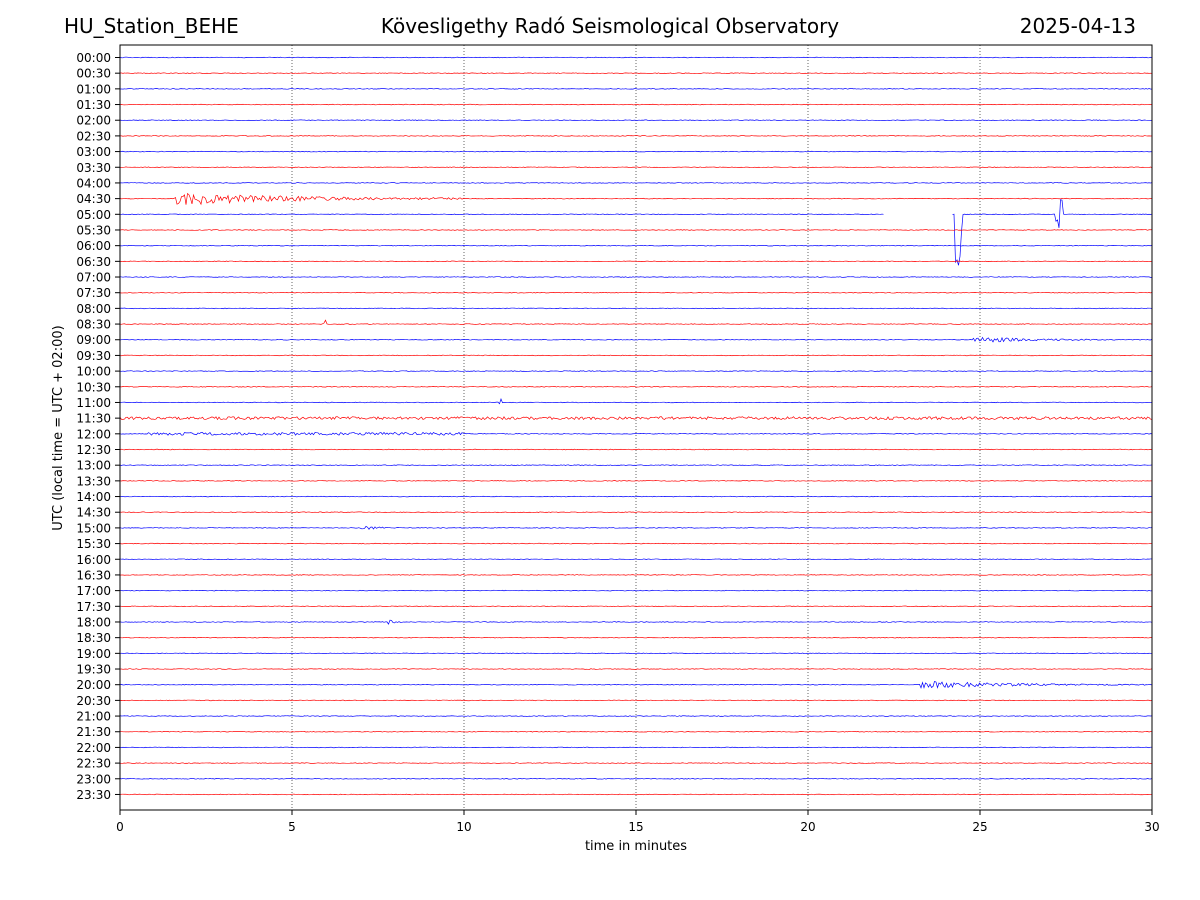 This screenshot has width=1200, height=900. Describe the element at coordinates (635, 827) in the screenshot. I see `x-tick-label: 15` at that location.